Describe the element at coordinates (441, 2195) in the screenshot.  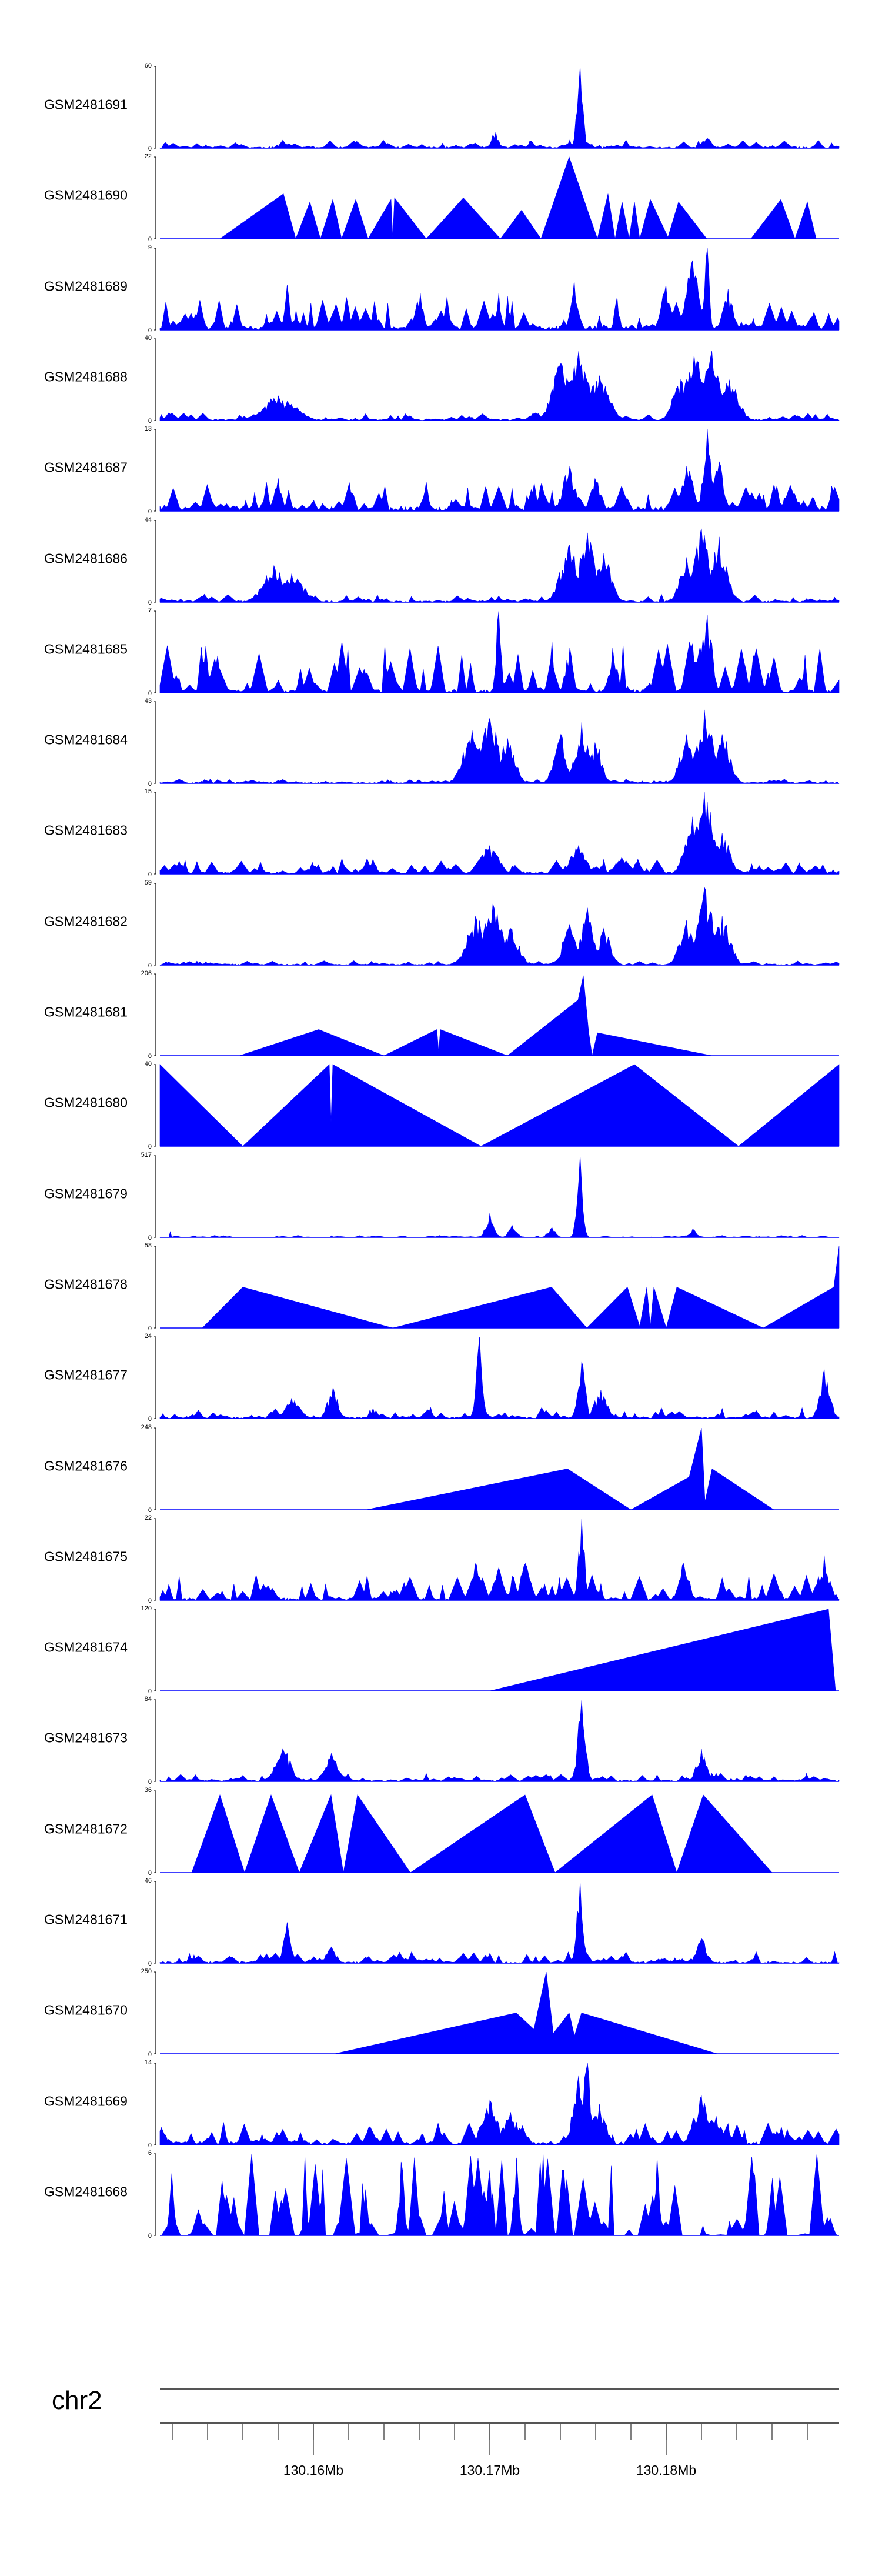
I see `track-GSM2481668: GSM2481668 6 0` at that location.